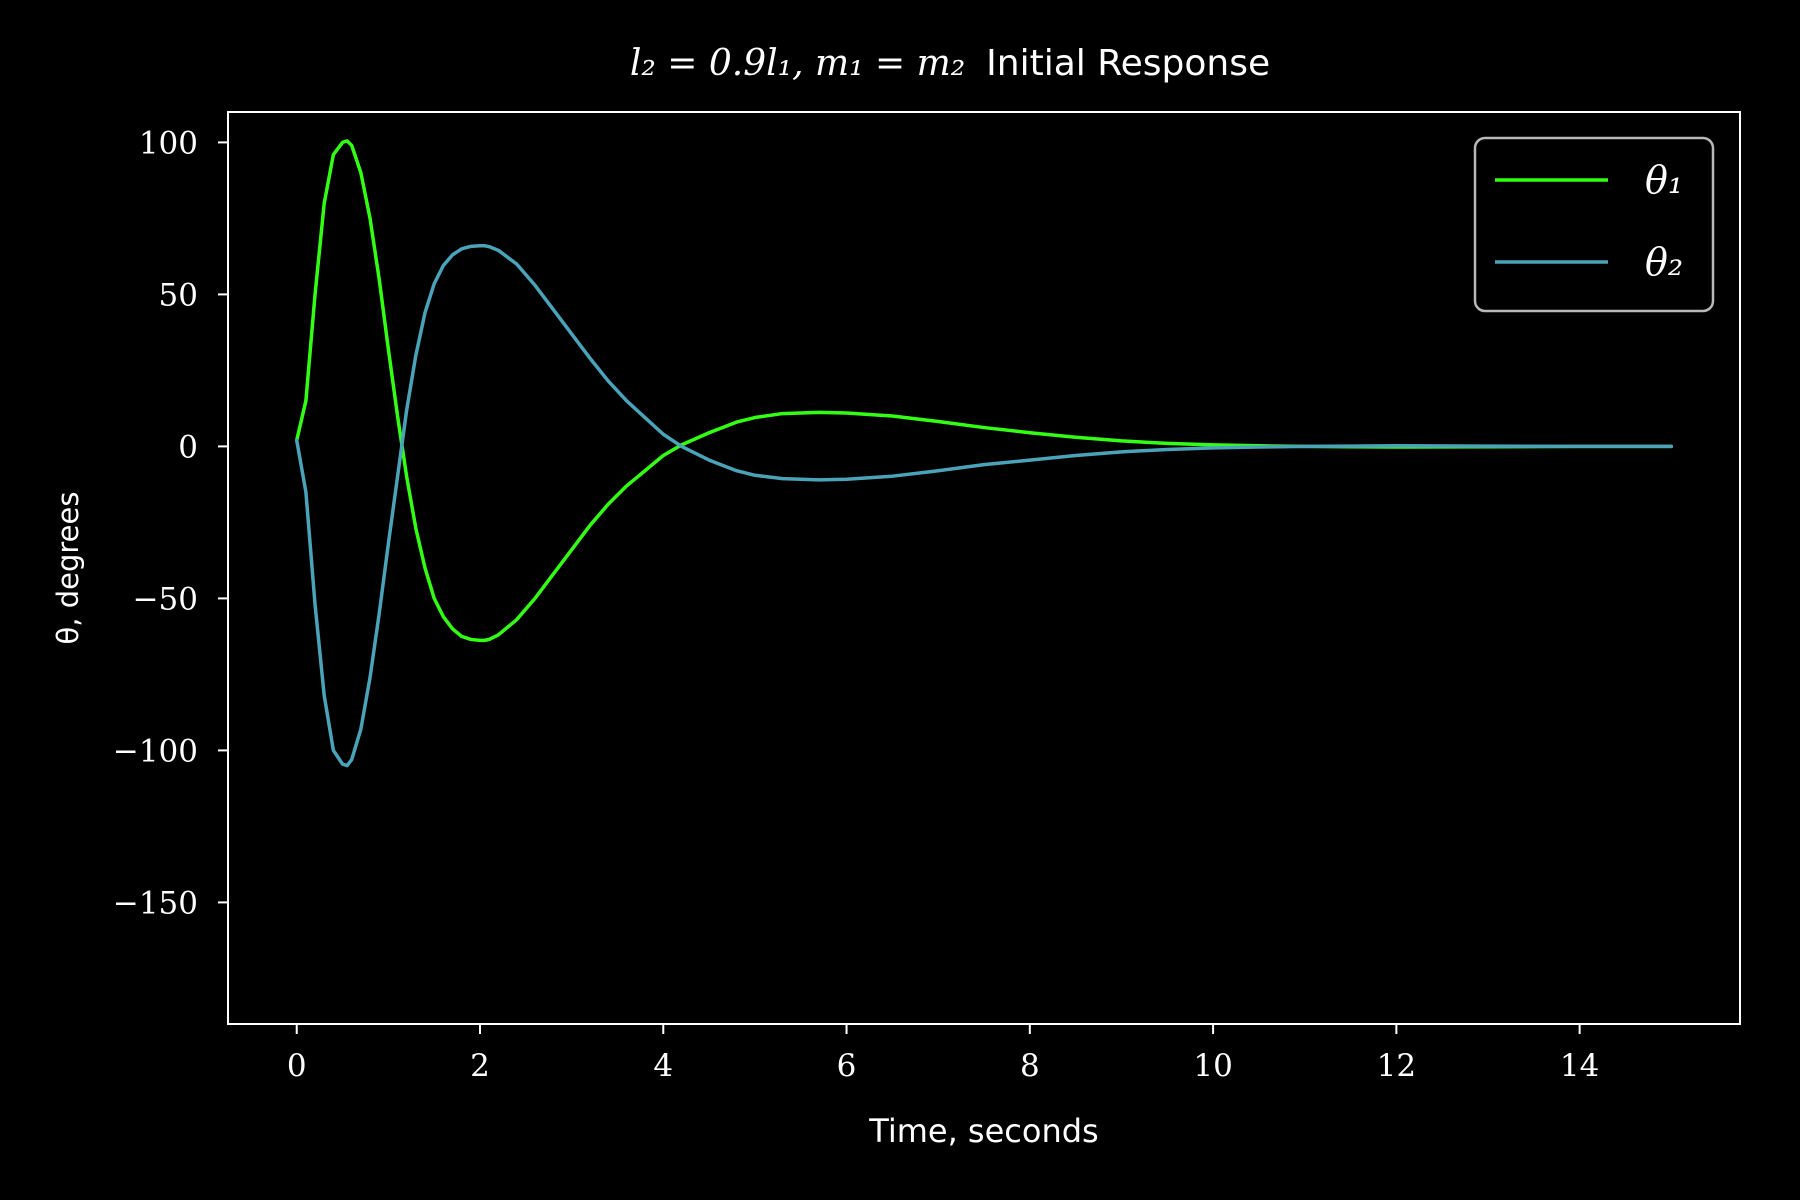 Image resolution: width=1800 pixels, height=1200 pixels. What do you see at coordinates (1579, 1066) in the screenshot?
I see `x-tick-label: 14` at bounding box center [1579, 1066].